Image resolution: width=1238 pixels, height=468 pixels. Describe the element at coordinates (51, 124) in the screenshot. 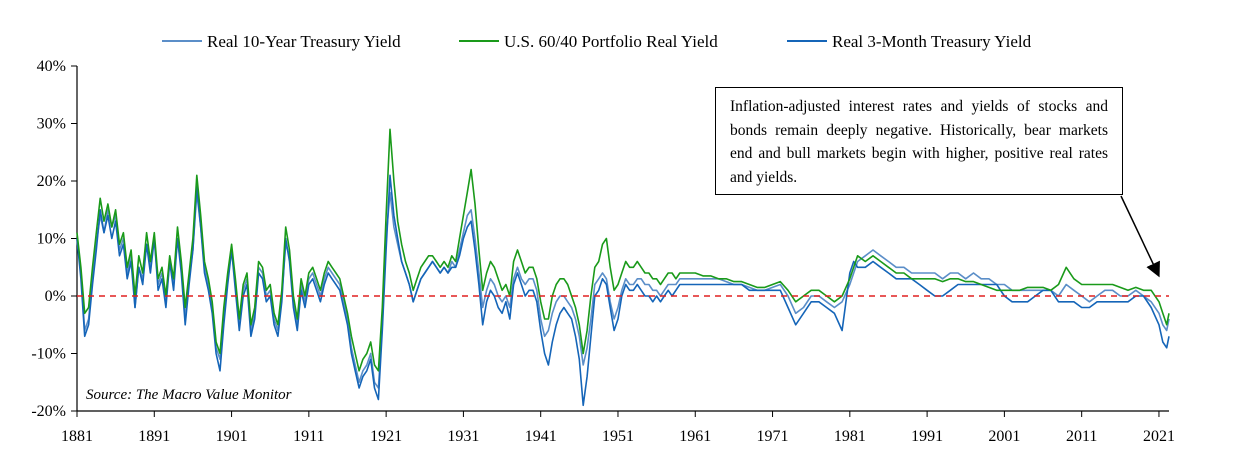

I see `y-tick-label: 30%` at that location.